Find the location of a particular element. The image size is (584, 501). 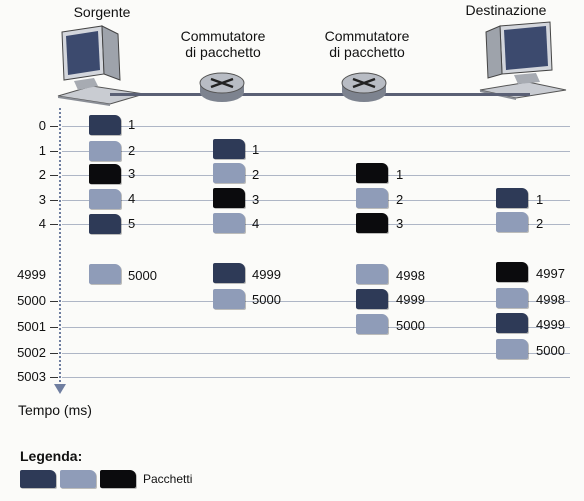

switch2-label-line1: Commutatore is located at coordinates (367, 36).